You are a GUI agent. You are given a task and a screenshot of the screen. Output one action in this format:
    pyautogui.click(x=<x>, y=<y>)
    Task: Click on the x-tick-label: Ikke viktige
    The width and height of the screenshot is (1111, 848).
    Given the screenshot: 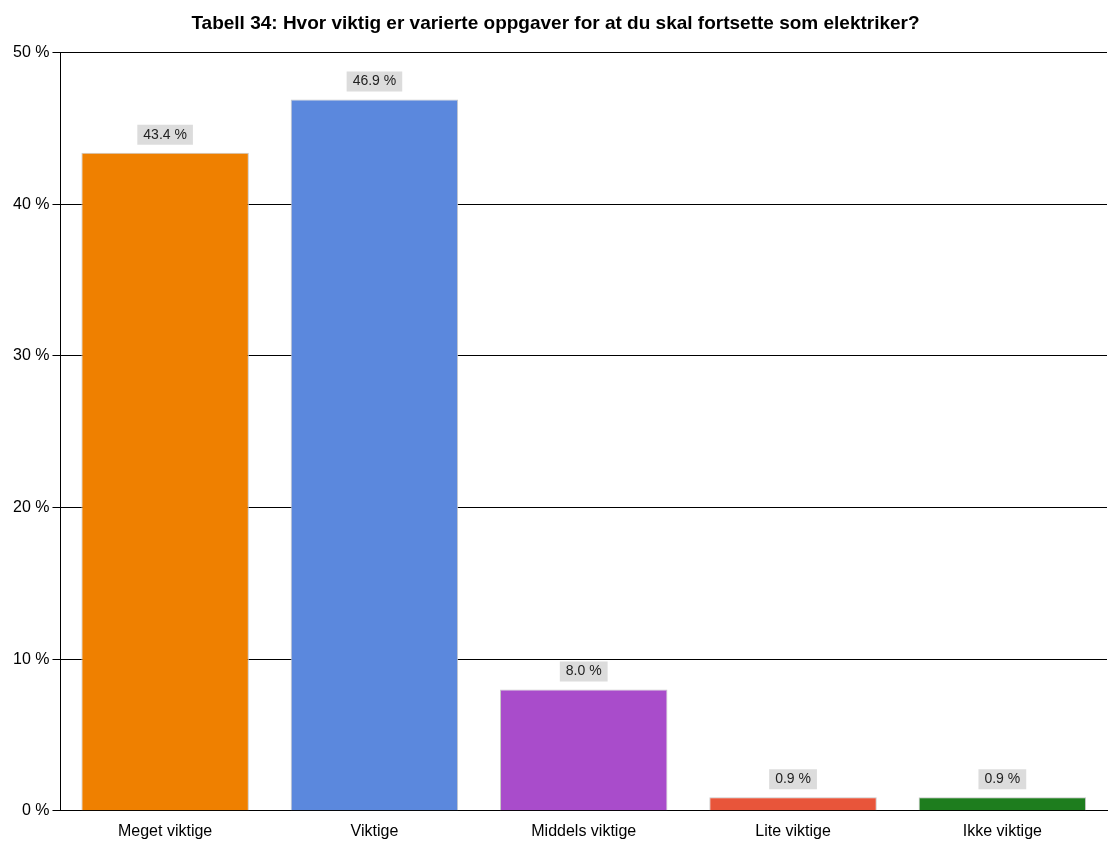 What is the action you would take?
    pyautogui.click(x=1002, y=830)
    